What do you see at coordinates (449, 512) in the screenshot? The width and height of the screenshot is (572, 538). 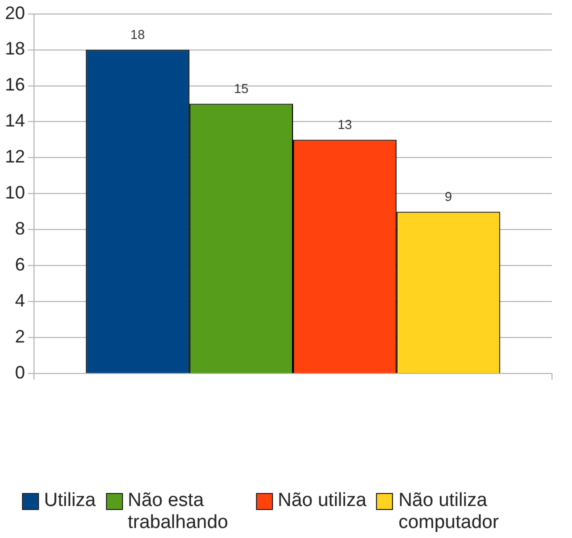 I see `legend-label: Não utiliza computador` at bounding box center [449, 512].